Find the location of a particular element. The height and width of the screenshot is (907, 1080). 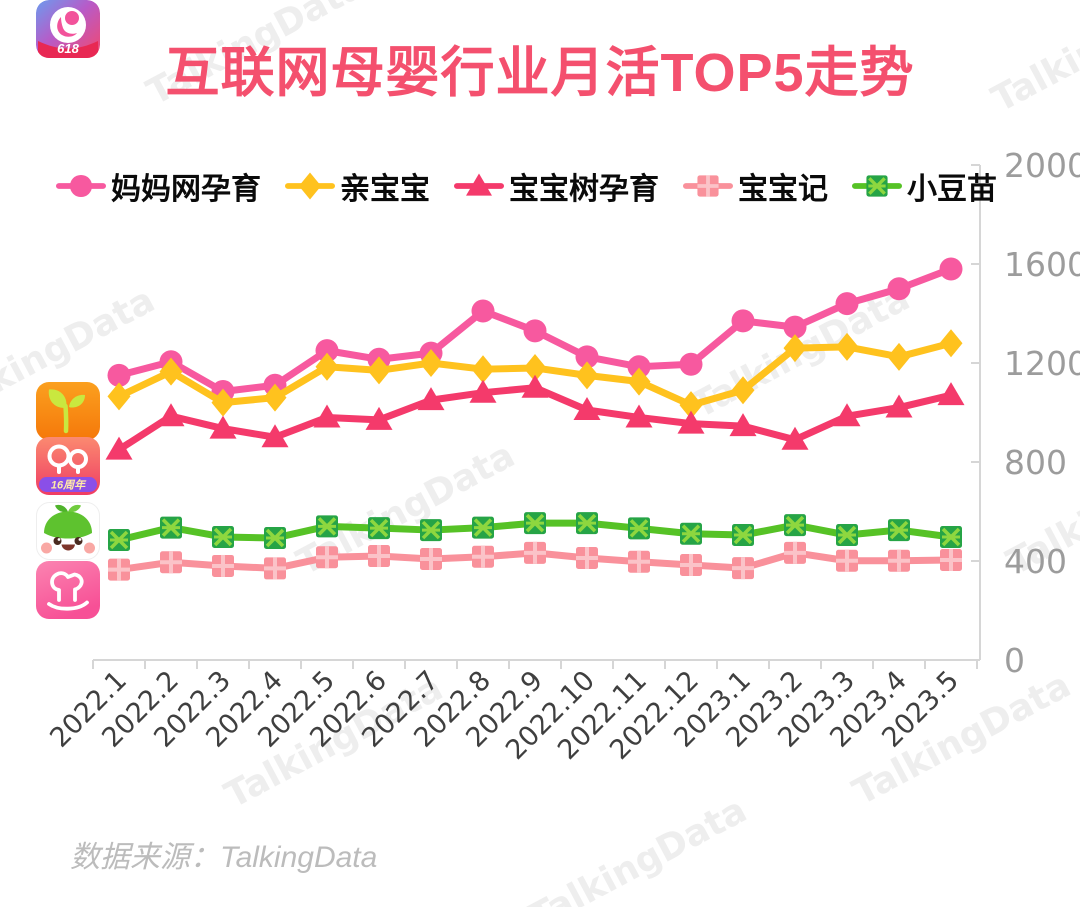

sprout-leaf-icon is located at coordinates (57, 398).